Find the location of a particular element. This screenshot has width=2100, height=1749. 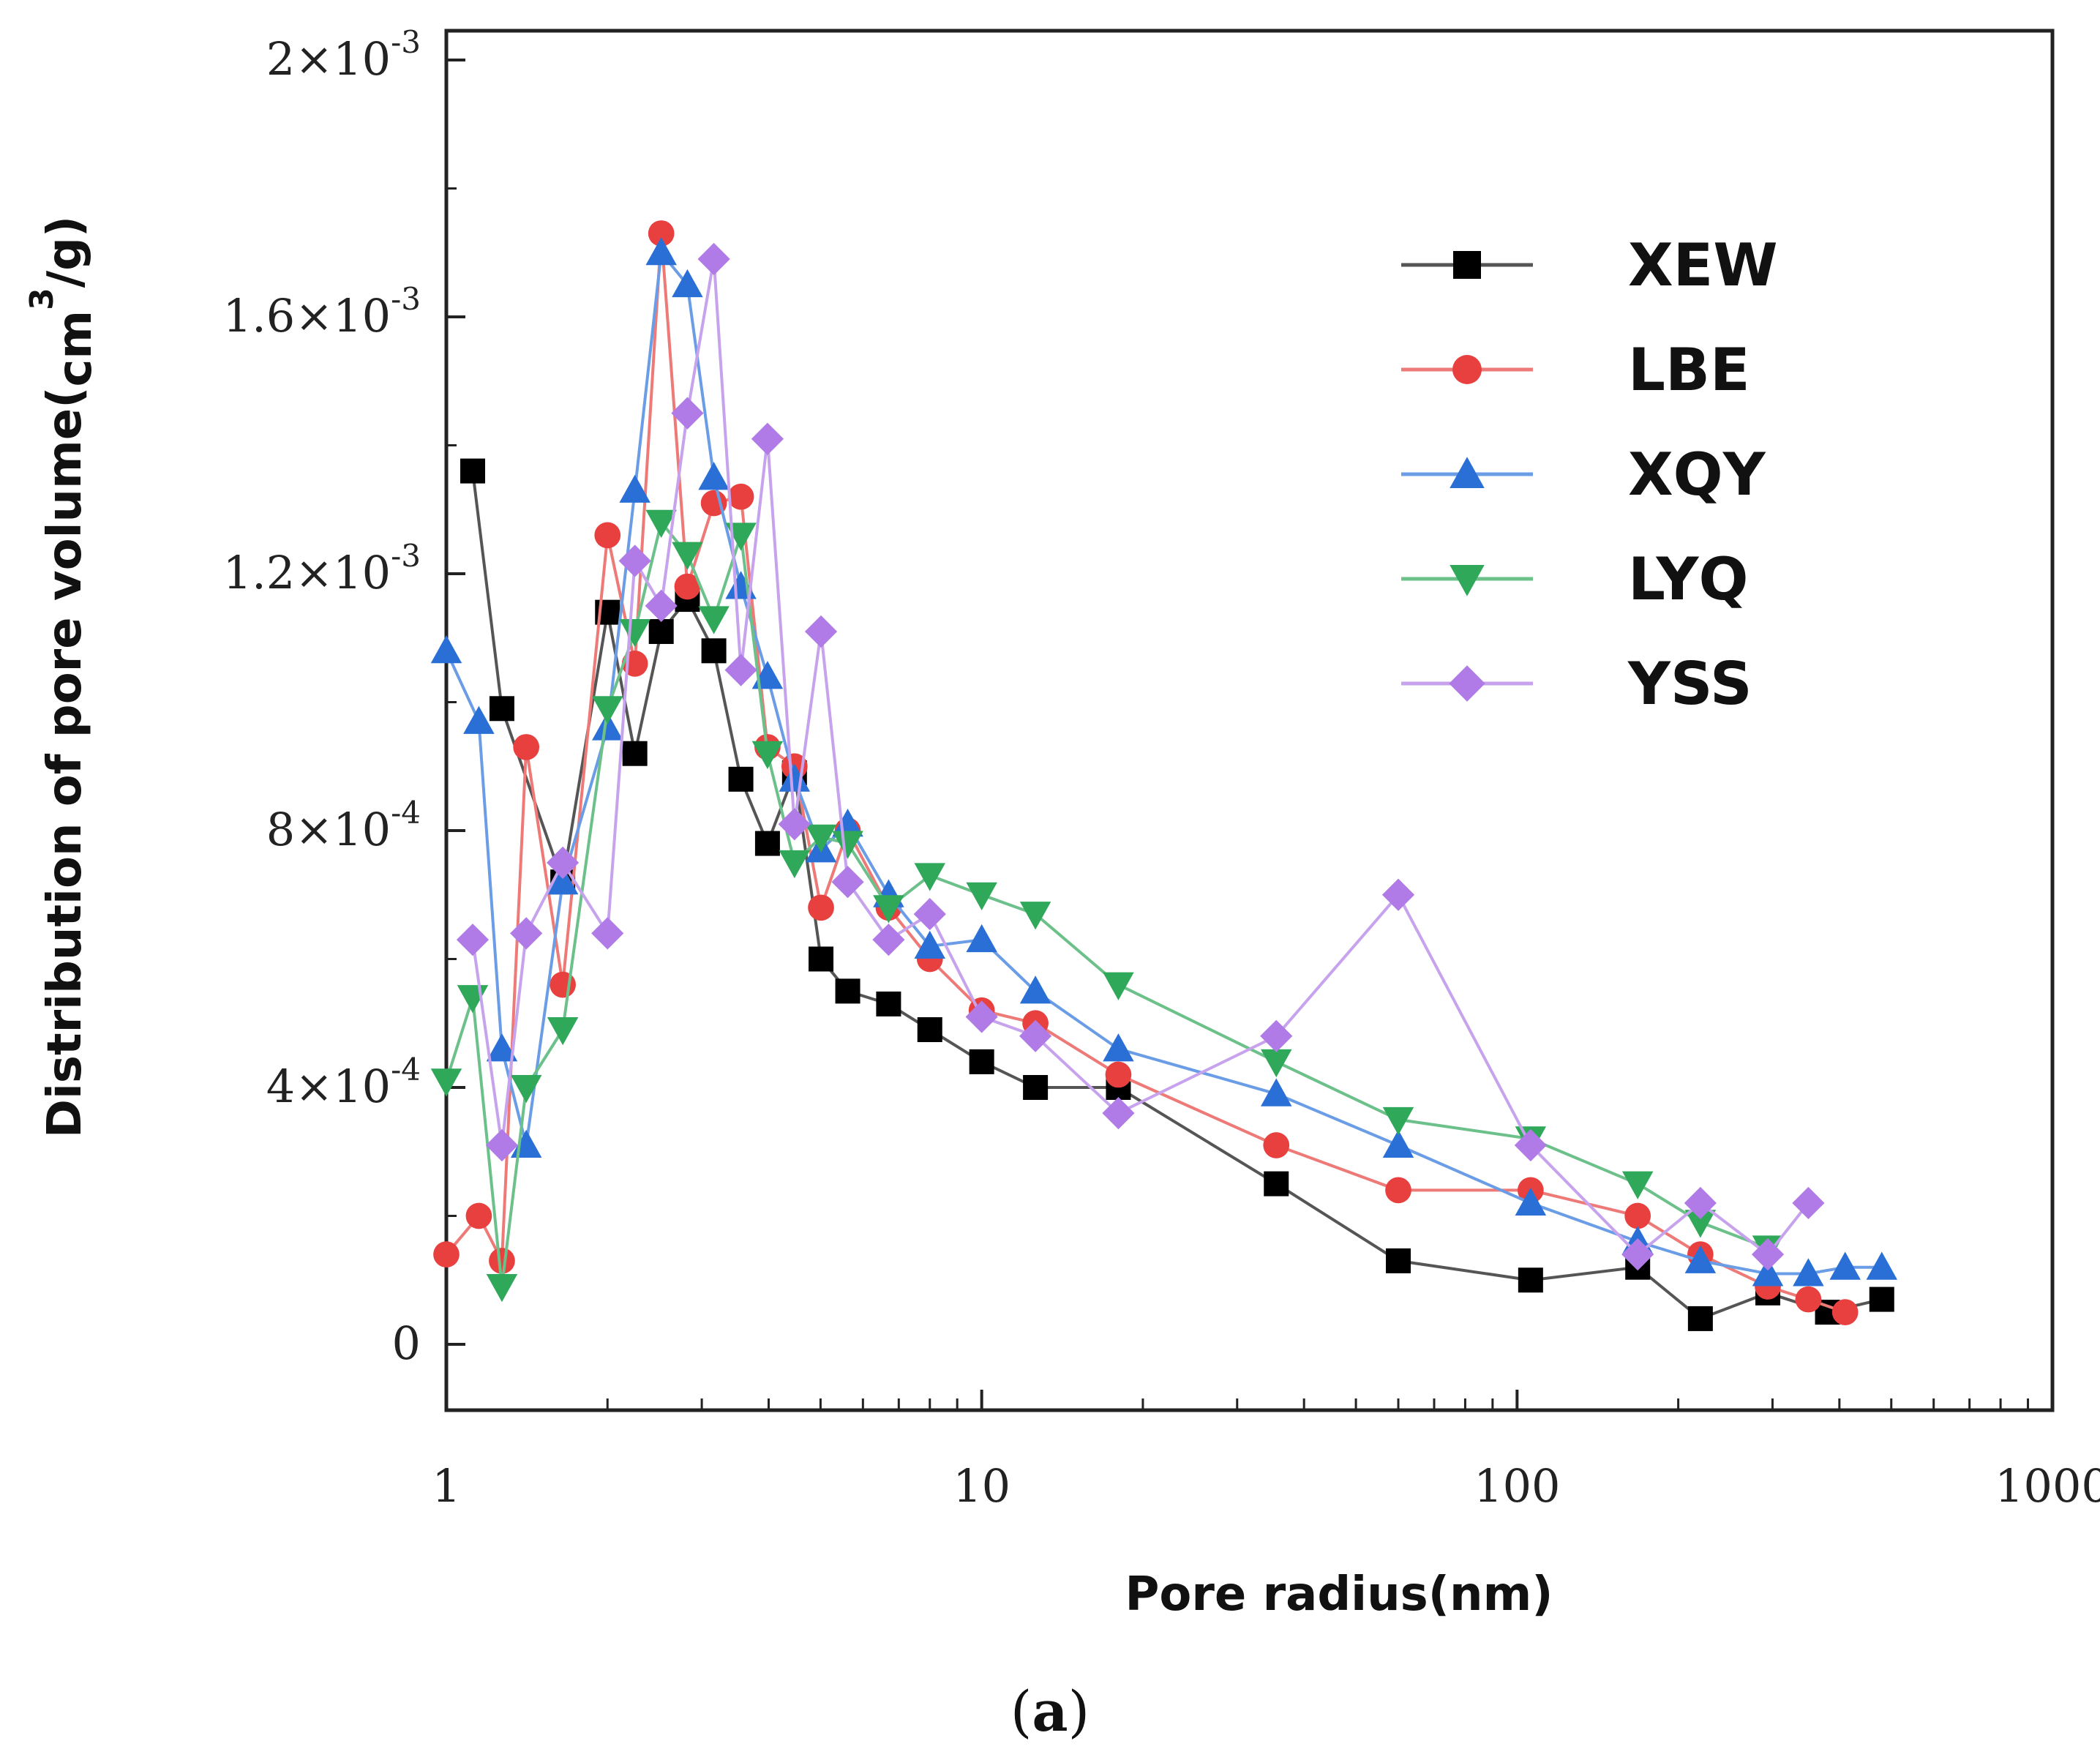

legend: XEW LBE XQY LYQ YSS is located at coordinates (1589, 475).